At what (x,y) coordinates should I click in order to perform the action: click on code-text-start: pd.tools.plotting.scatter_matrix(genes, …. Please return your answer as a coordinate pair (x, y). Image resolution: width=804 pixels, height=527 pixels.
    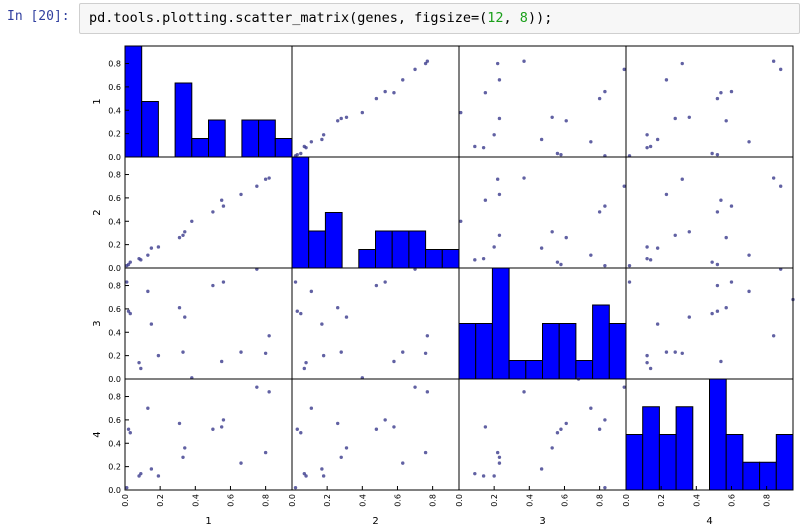
    Looking at the image, I should click on (288, 18).